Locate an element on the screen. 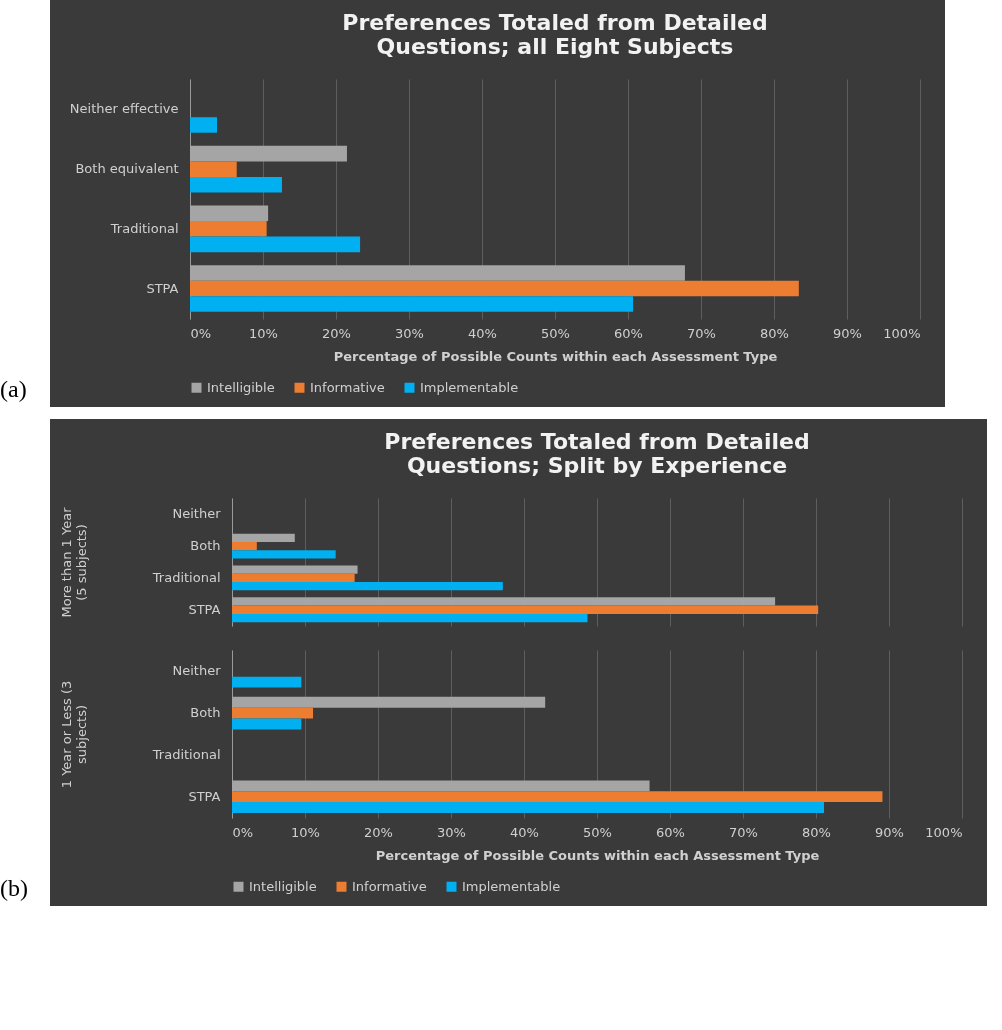 Image resolution: width=1002 pixels, height=1030 pixels. y-axis-title: More than 1 Year (5 subjects) is located at coordinates (73, 562).